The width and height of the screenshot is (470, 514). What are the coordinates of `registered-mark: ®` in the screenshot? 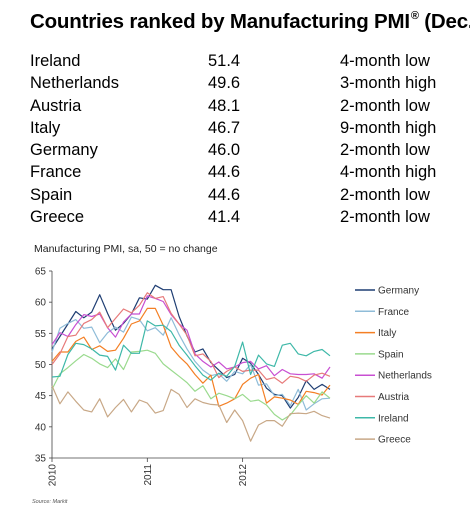 It's located at (414, 16).